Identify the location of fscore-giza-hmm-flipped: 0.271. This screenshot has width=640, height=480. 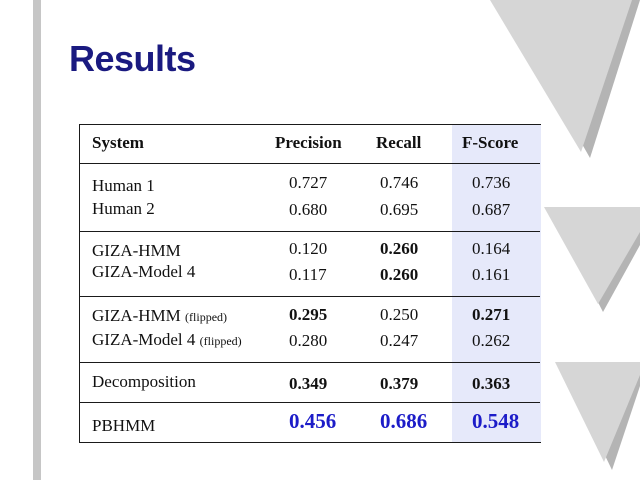
(491, 314).